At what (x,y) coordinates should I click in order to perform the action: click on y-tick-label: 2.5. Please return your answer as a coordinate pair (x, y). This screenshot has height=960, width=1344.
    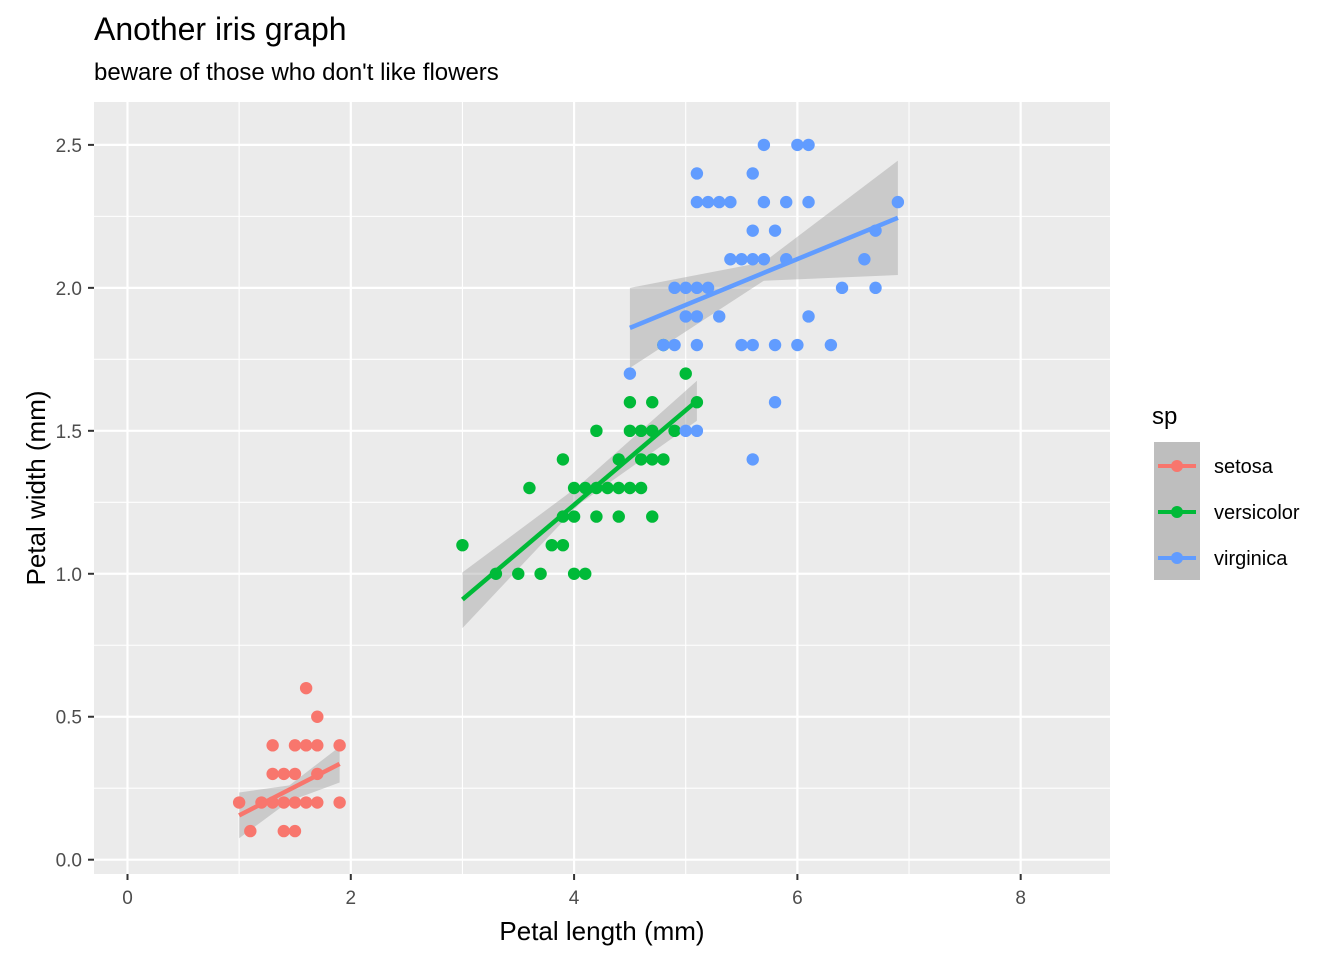
    Looking at the image, I should click on (69, 146).